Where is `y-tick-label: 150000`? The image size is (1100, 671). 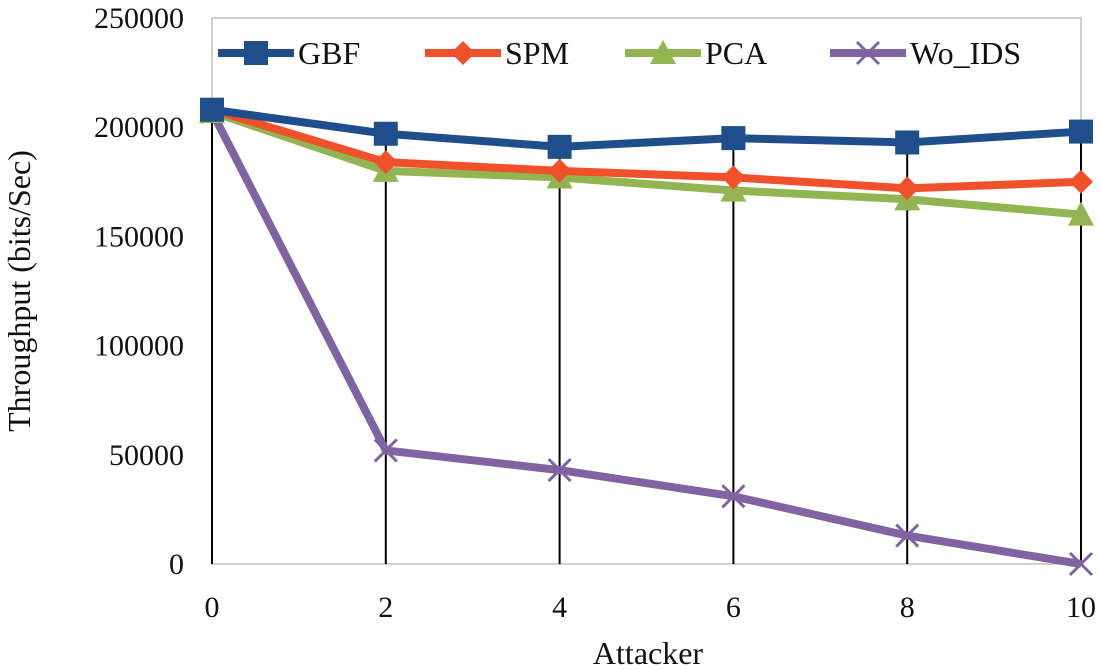
y-tick-label: 150000 is located at coordinates (139, 236).